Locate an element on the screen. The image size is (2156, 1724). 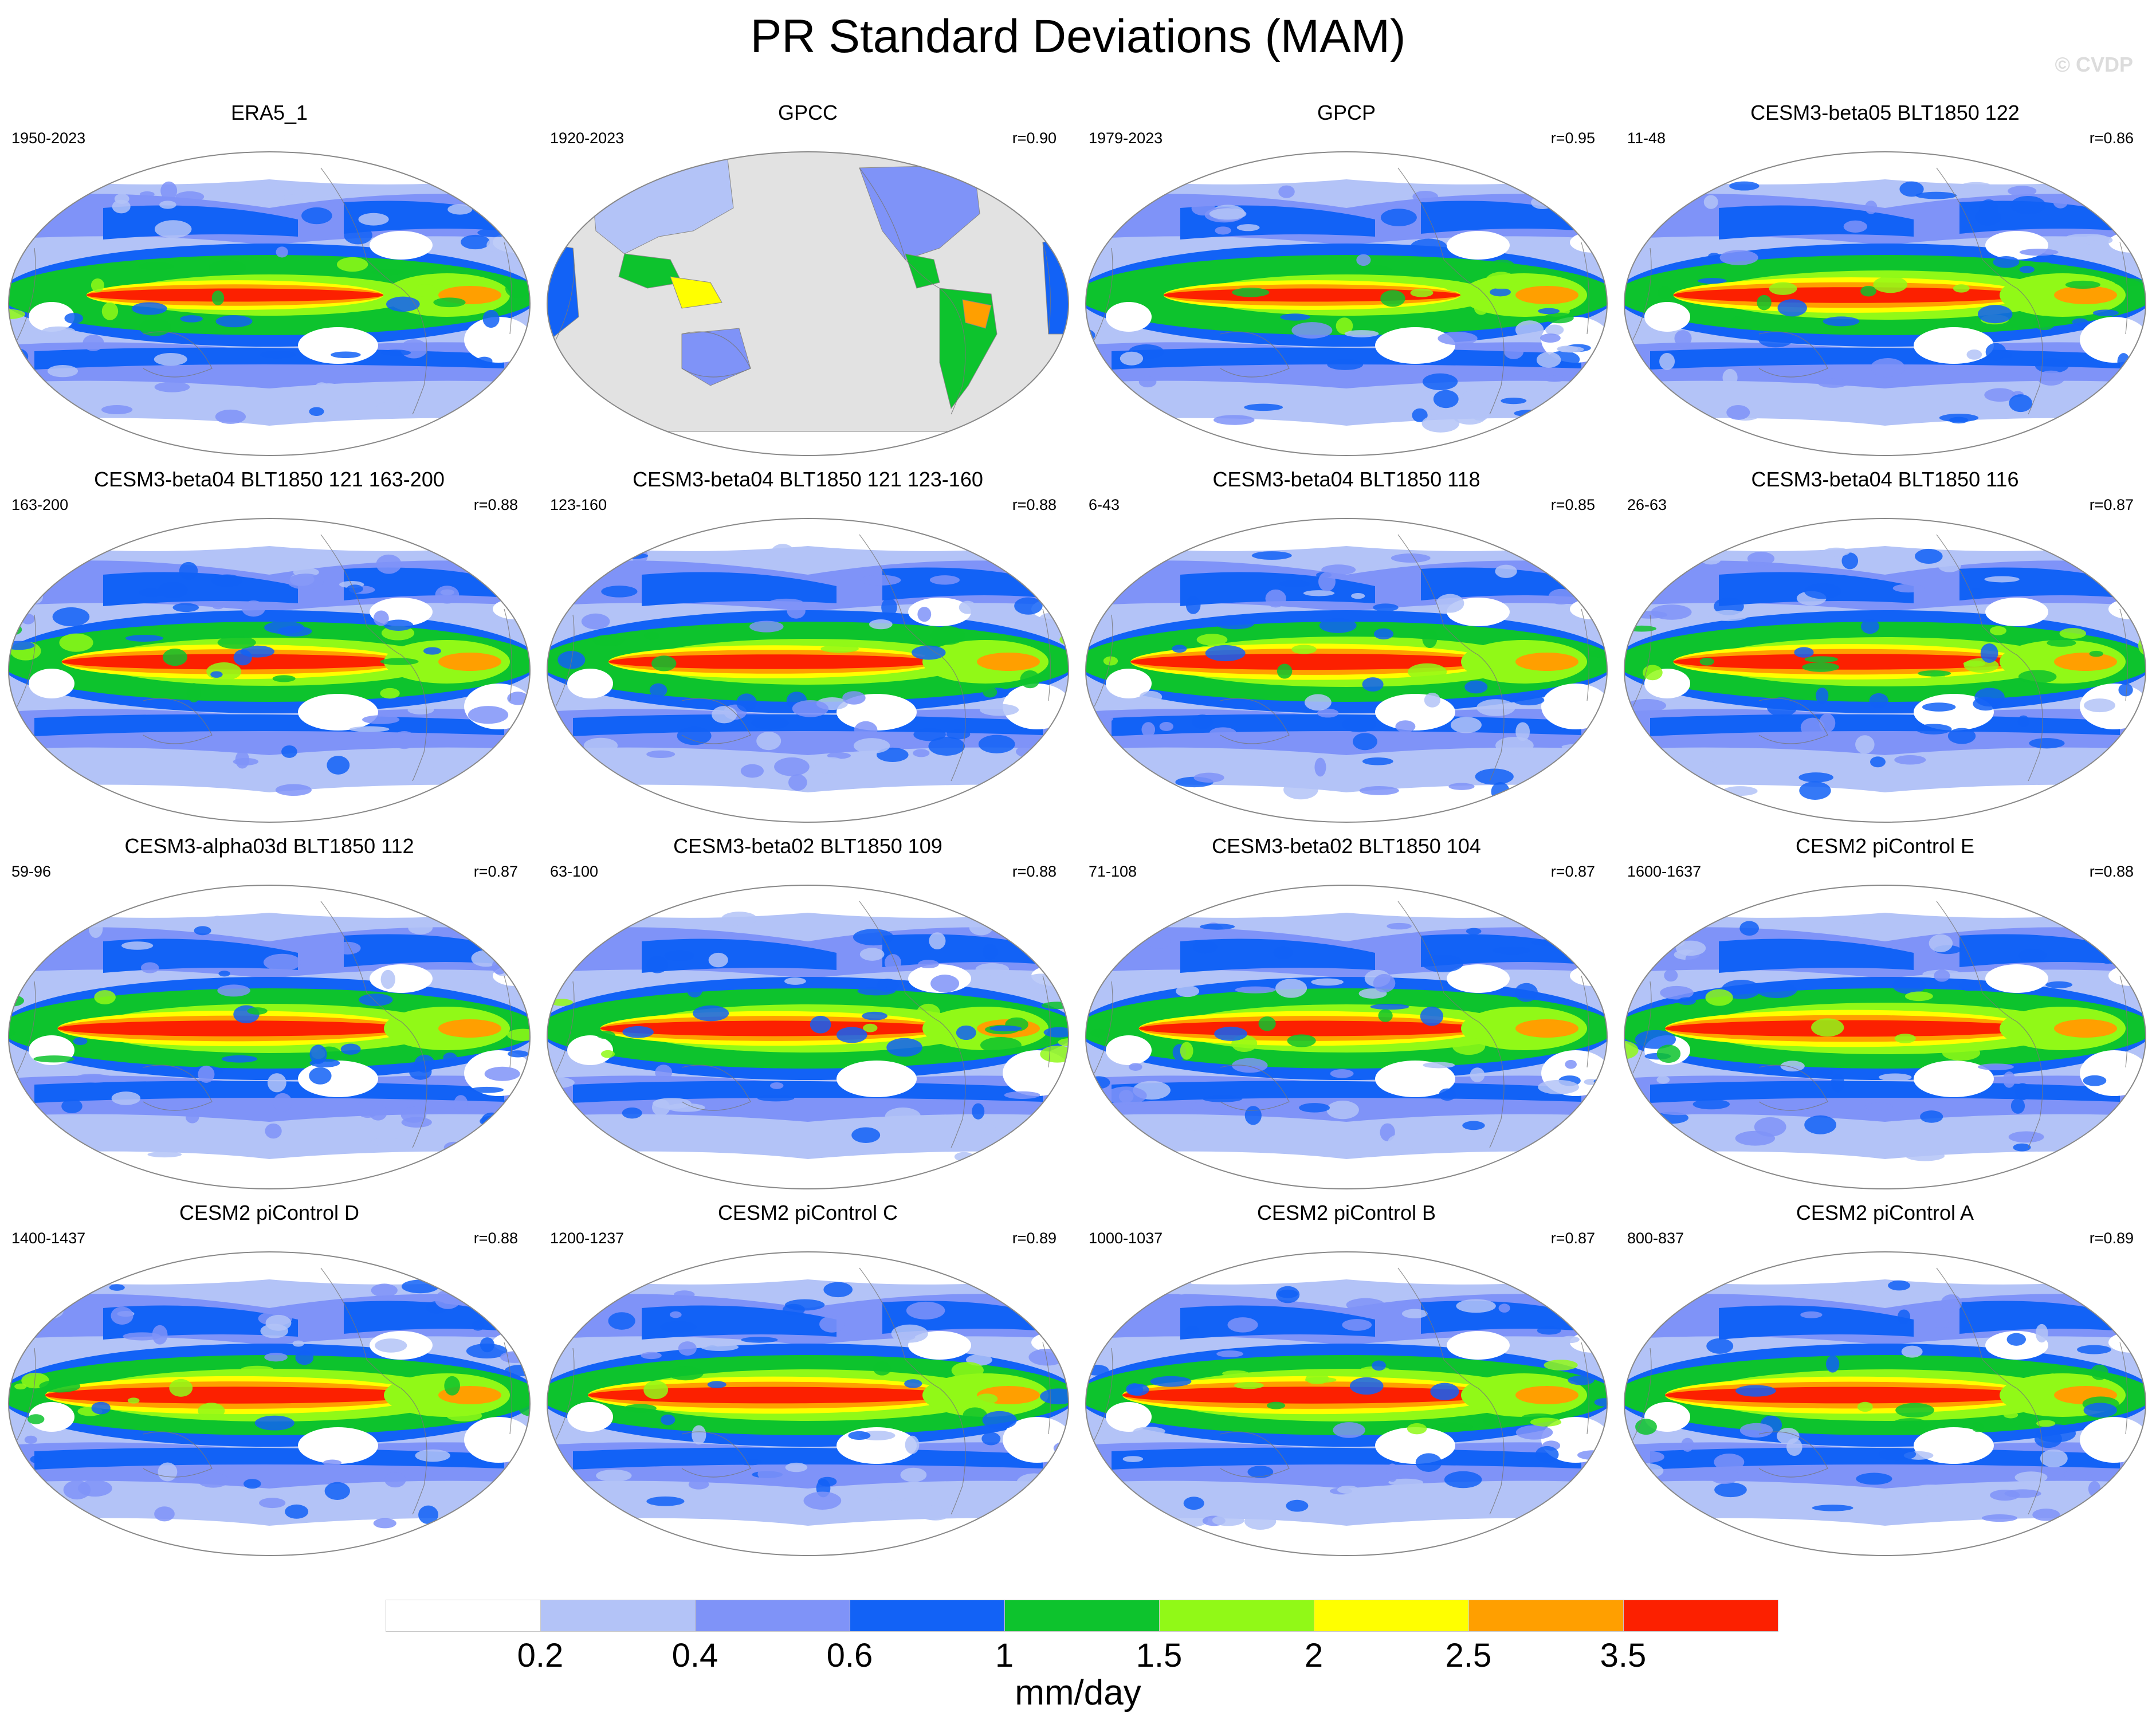
map-border is located at coordinates (1885, 1404).